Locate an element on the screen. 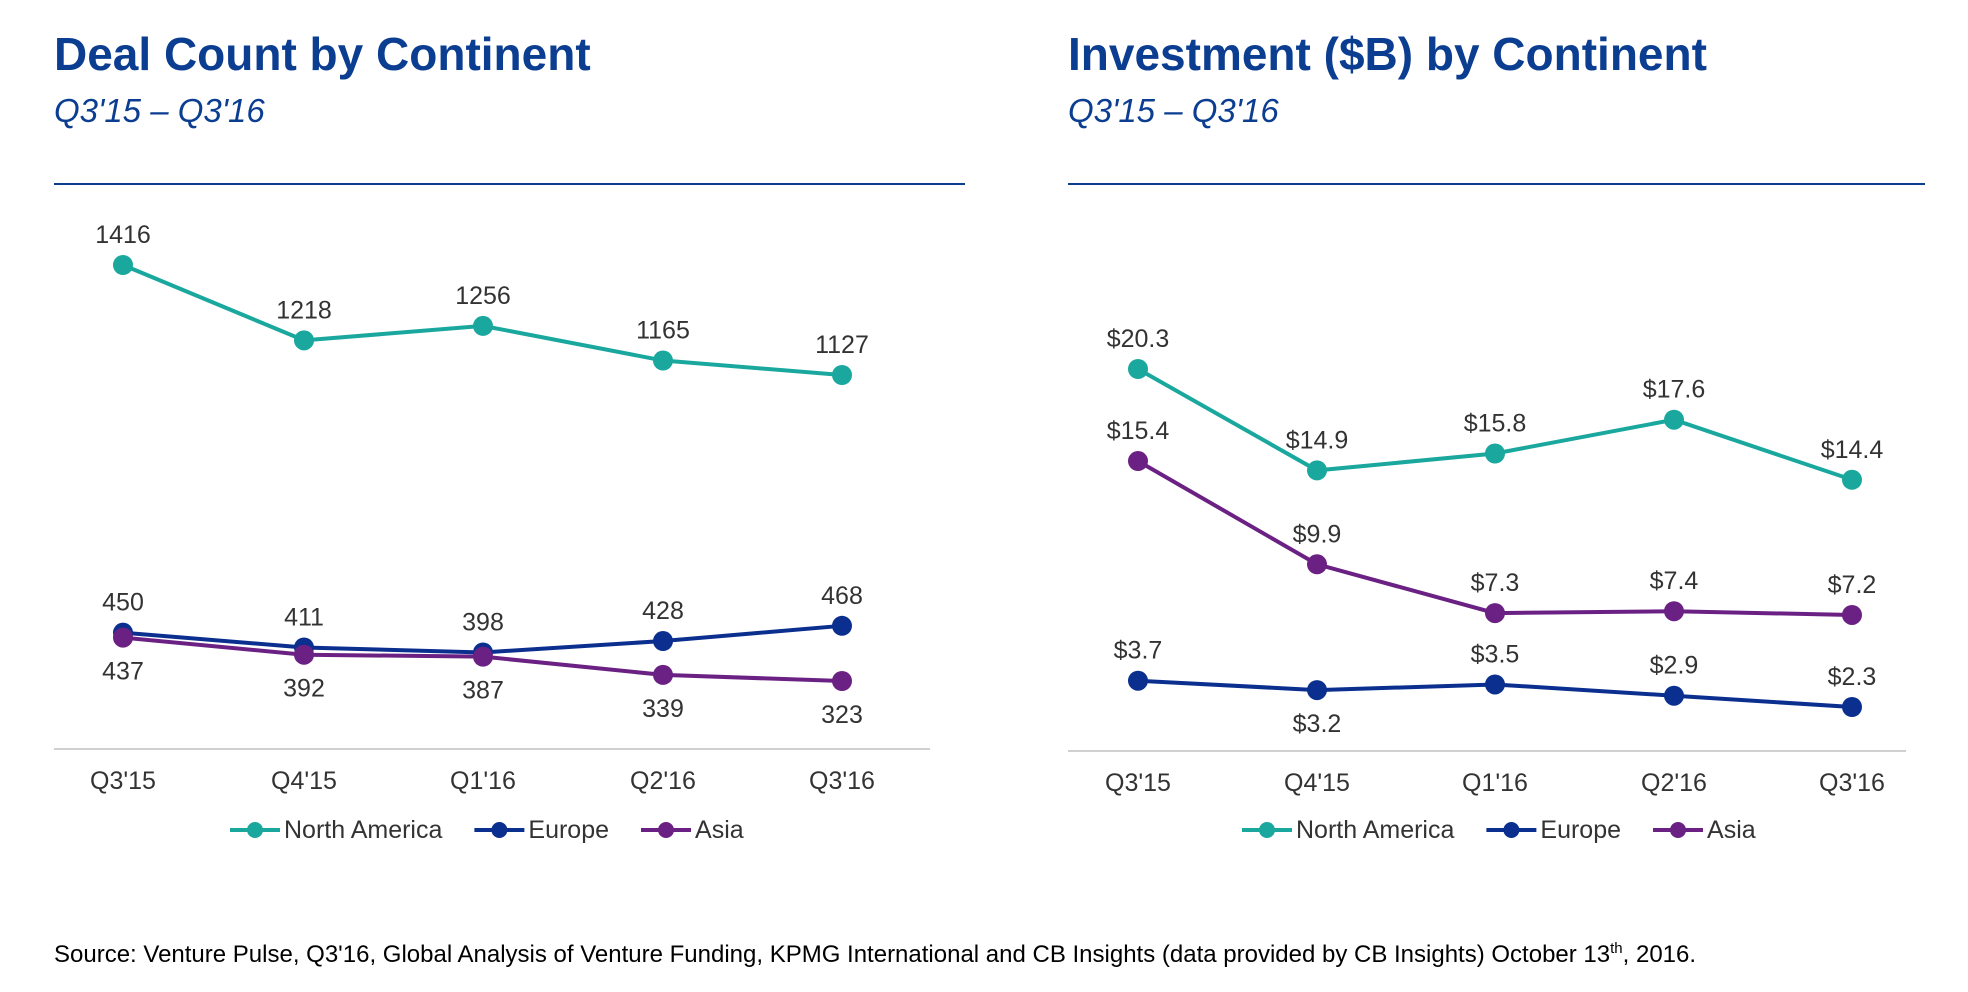  data-label: $20.3 is located at coordinates (1138, 339).